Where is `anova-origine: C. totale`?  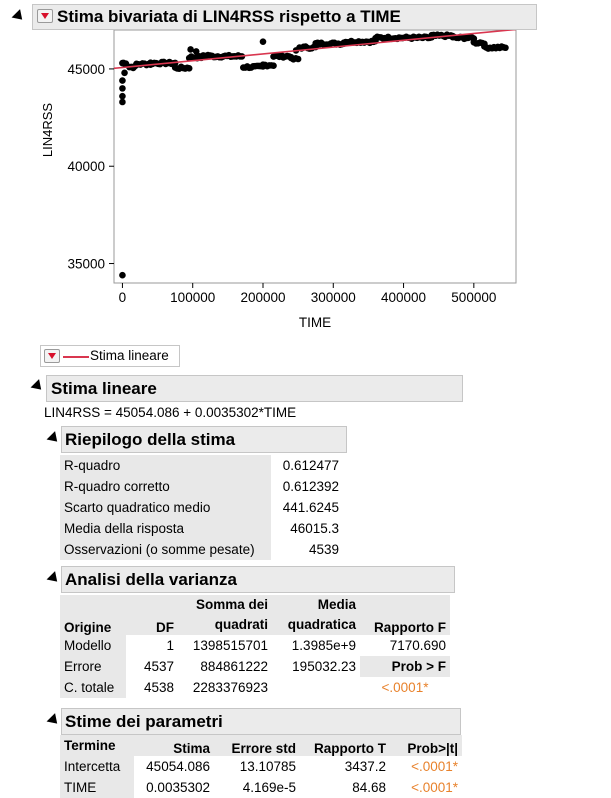 anova-origine: C. totale is located at coordinates (93, 687).